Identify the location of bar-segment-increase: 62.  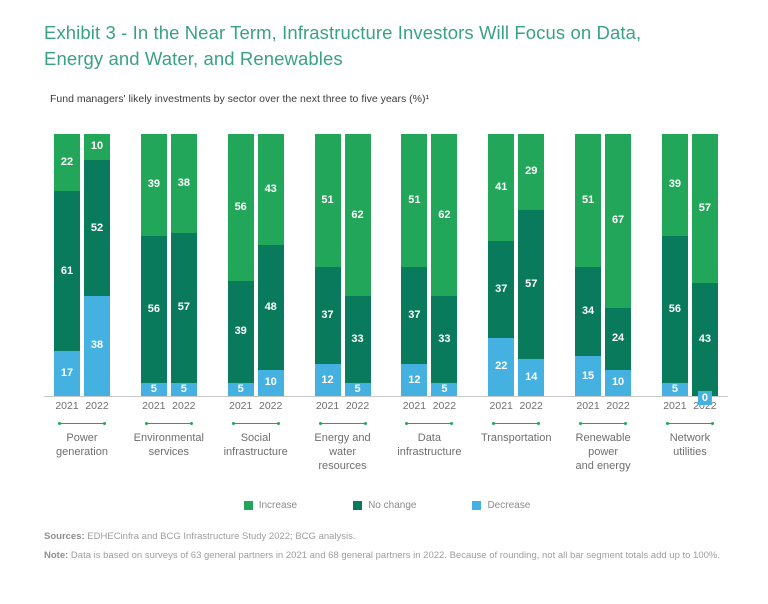
(357, 215).